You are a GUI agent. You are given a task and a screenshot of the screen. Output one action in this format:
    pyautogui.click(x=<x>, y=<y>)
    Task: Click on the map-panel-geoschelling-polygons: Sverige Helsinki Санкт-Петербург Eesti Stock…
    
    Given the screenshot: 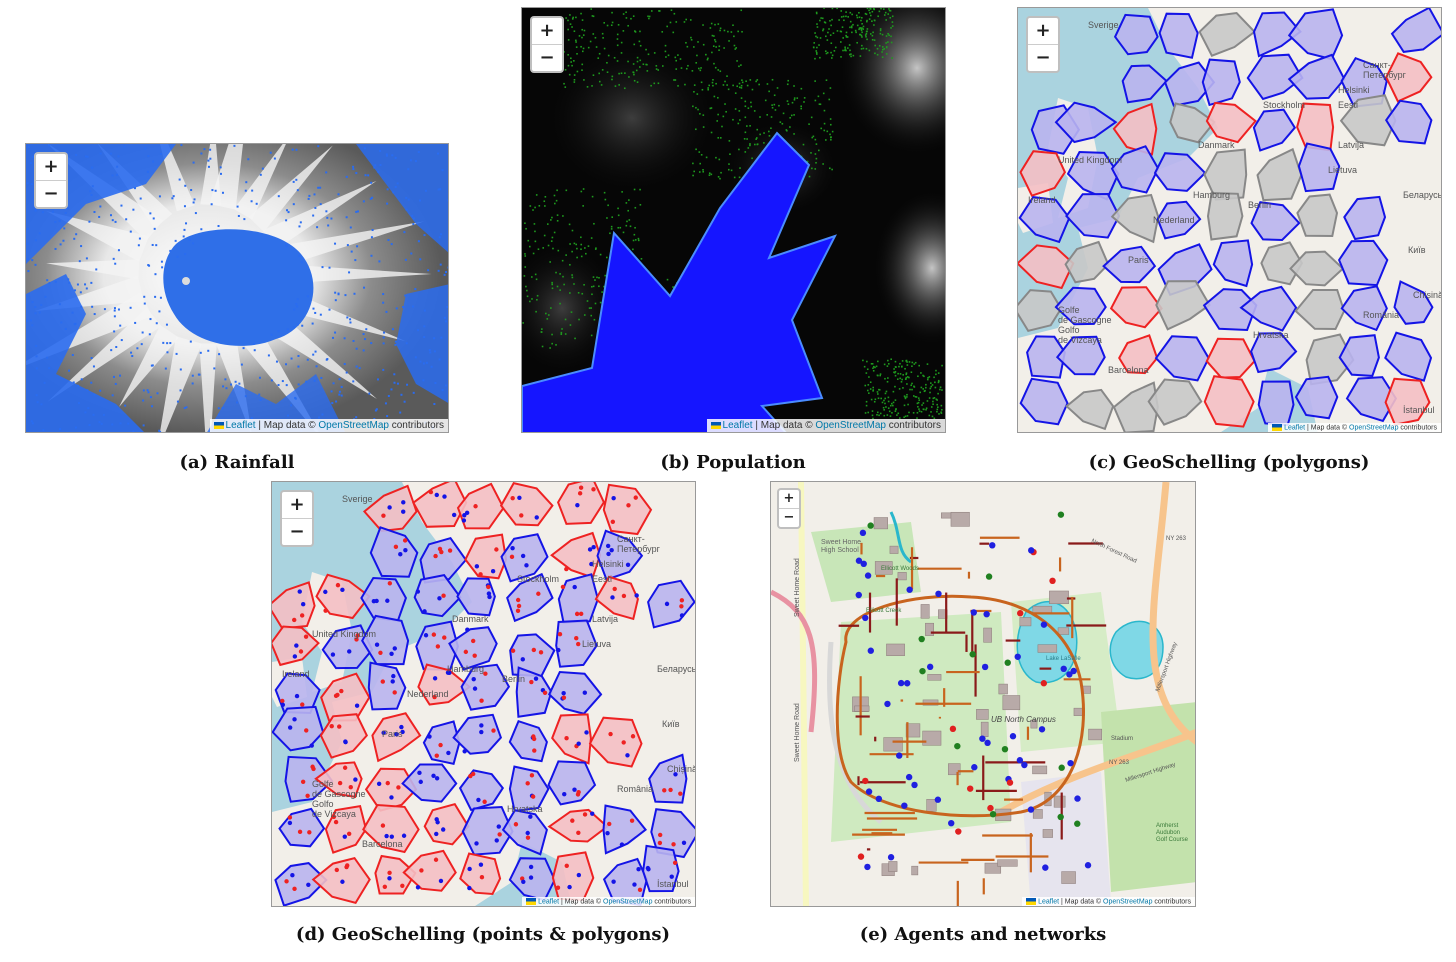 What is the action you would take?
    pyautogui.click(x=1229, y=220)
    